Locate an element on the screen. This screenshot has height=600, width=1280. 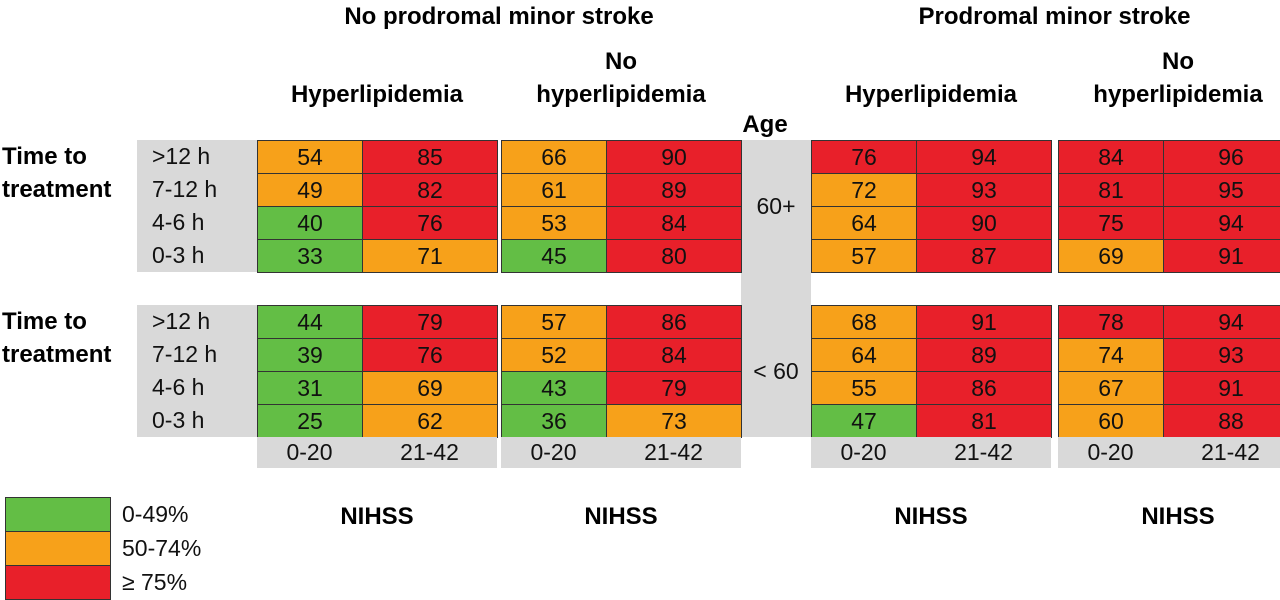
heat-cell: 69 is located at coordinates (430, 388).